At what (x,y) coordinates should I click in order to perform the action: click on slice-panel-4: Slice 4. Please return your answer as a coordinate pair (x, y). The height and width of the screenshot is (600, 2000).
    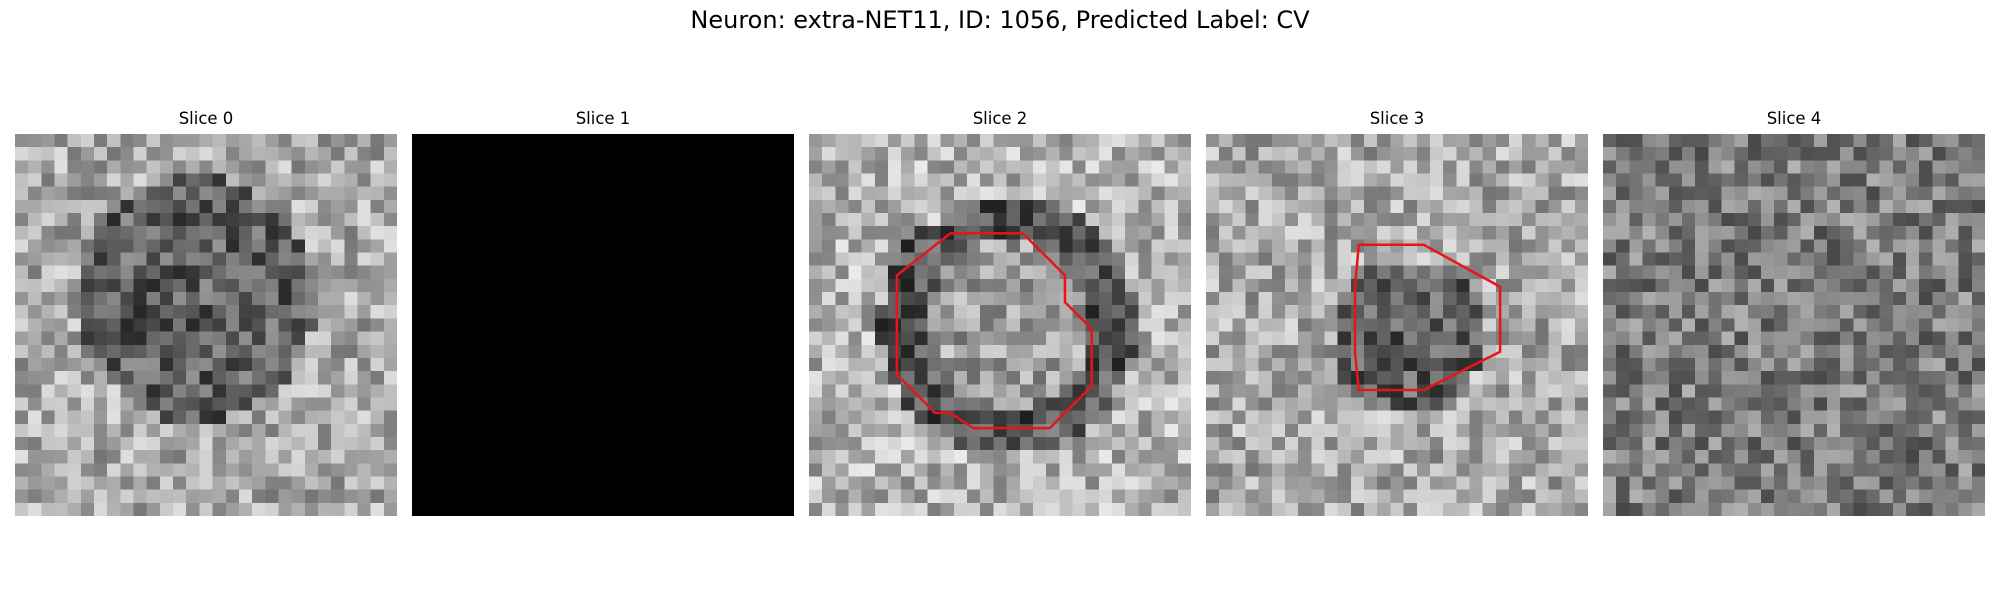
    Looking at the image, I should click on (1794, 312).